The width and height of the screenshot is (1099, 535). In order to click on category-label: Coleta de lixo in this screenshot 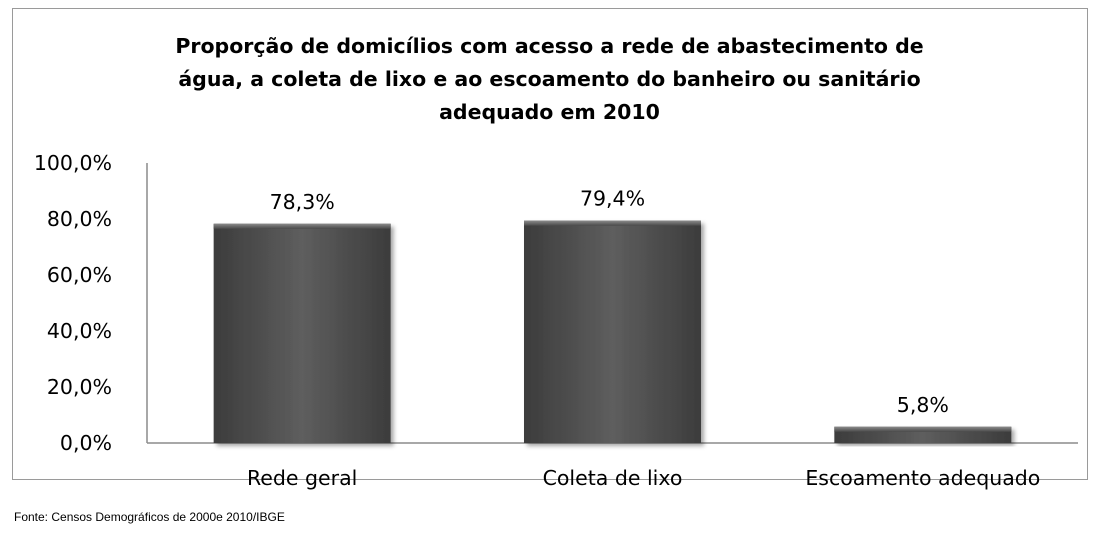, I will do `click(613, 478)`.